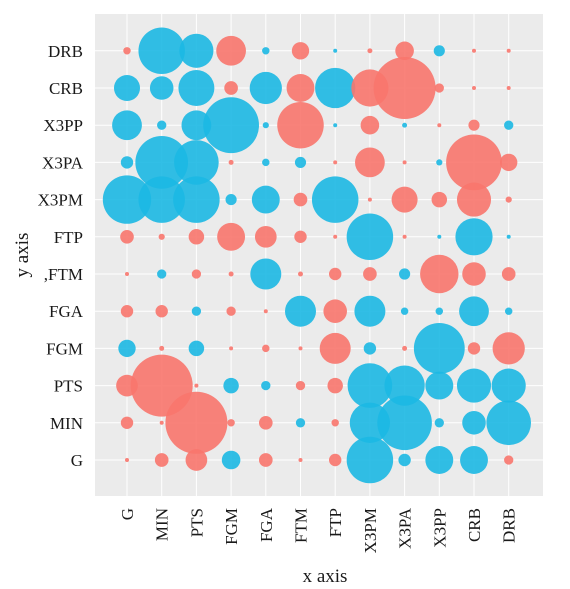 The width and height of the screenshot is (570, 589). Describe the element at coordinates (127, 236) in the screenshot. I see `bubble-ftp-g` at that location.